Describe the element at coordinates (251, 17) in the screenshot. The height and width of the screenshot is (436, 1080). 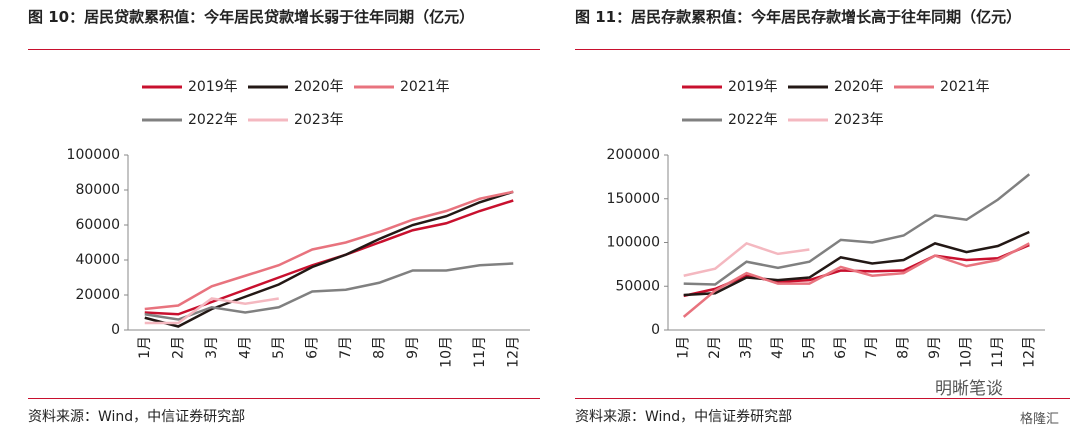
I see `chart-title: 图 10：居民贷款累积值：今年居民贷款增长弱于往年同期（亿元）` at that location.